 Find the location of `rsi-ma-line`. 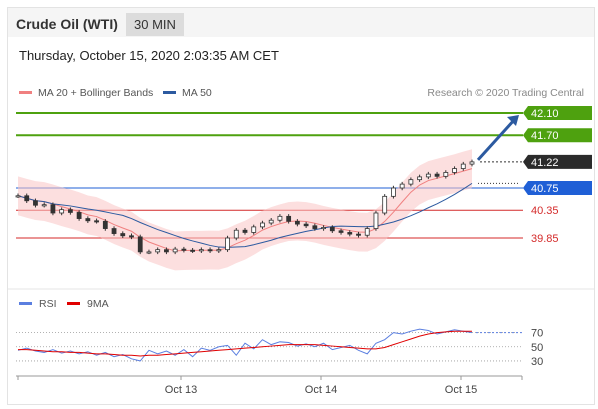

rsi-ma-line is located at coordinates (245, 343).